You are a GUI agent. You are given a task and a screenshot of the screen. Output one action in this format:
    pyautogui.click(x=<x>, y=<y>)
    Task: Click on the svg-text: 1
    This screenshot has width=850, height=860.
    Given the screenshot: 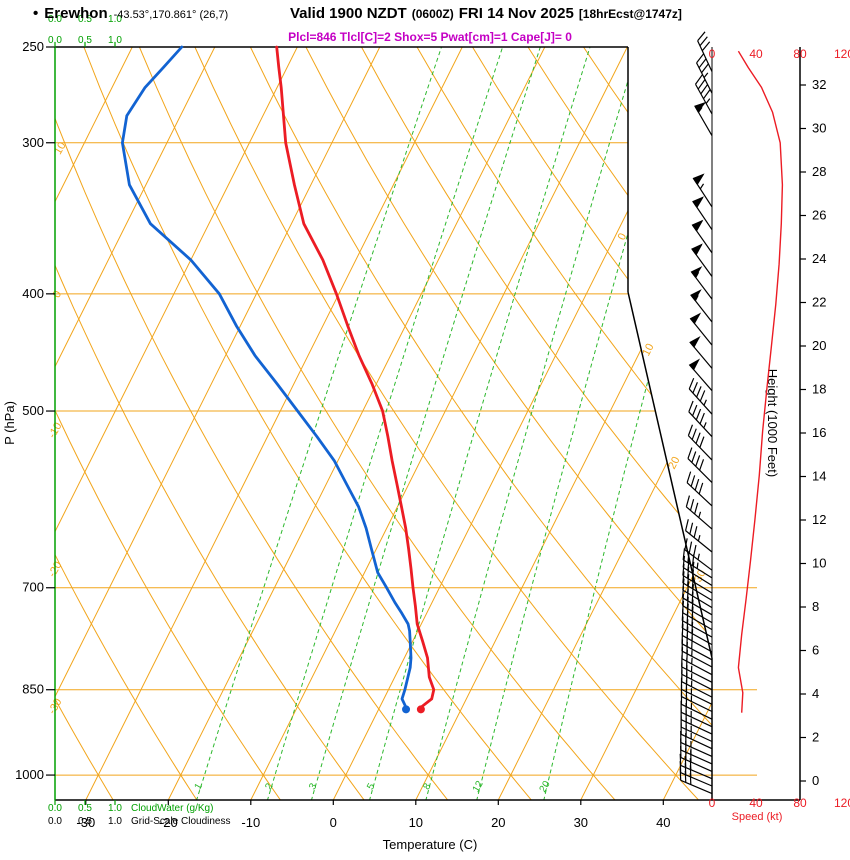 What is the action you would take?
    pyautogui.click(x=199, y=786)
    